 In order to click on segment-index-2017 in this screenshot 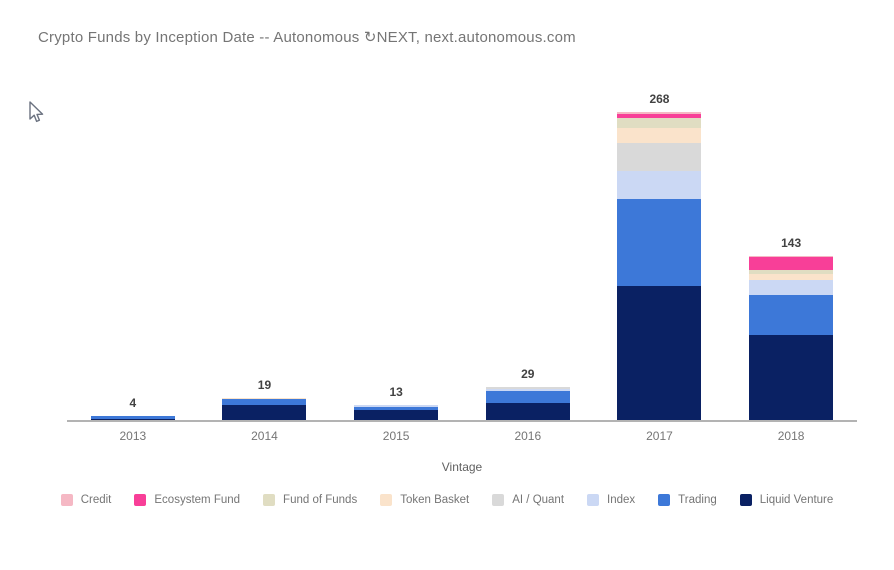, I will do `click(659, 185)`.